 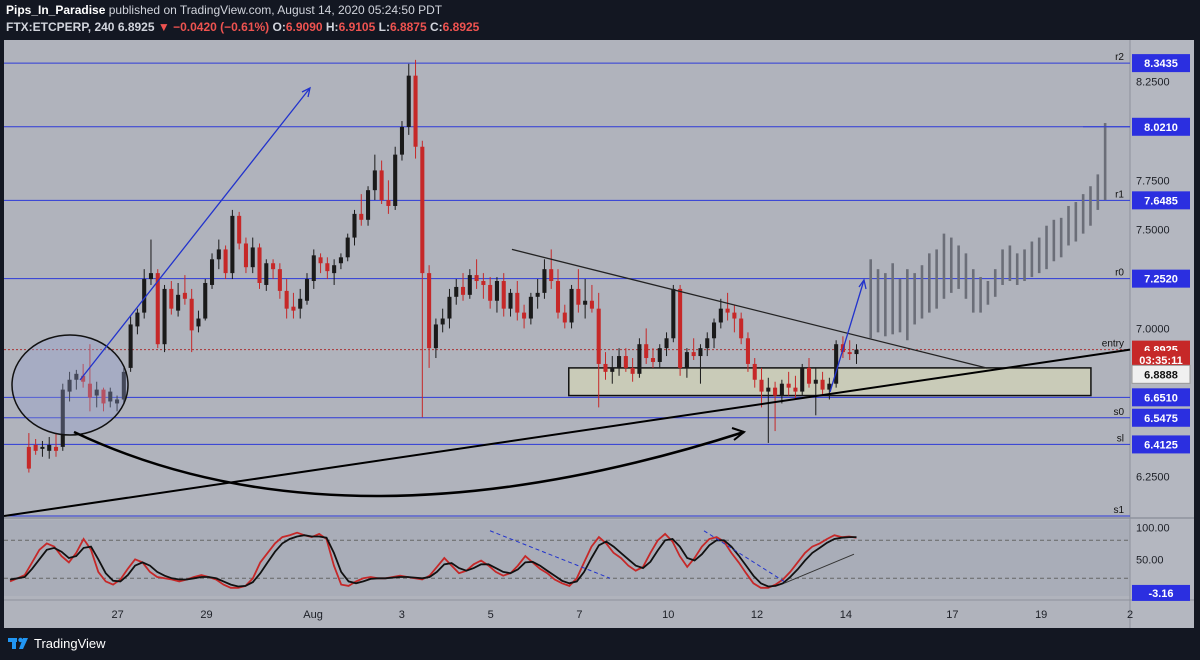 What do you see at coordinates (1041, 615) in the screenshot?
I see `x-tick-label: 19` at bounding box center [1041, 615].